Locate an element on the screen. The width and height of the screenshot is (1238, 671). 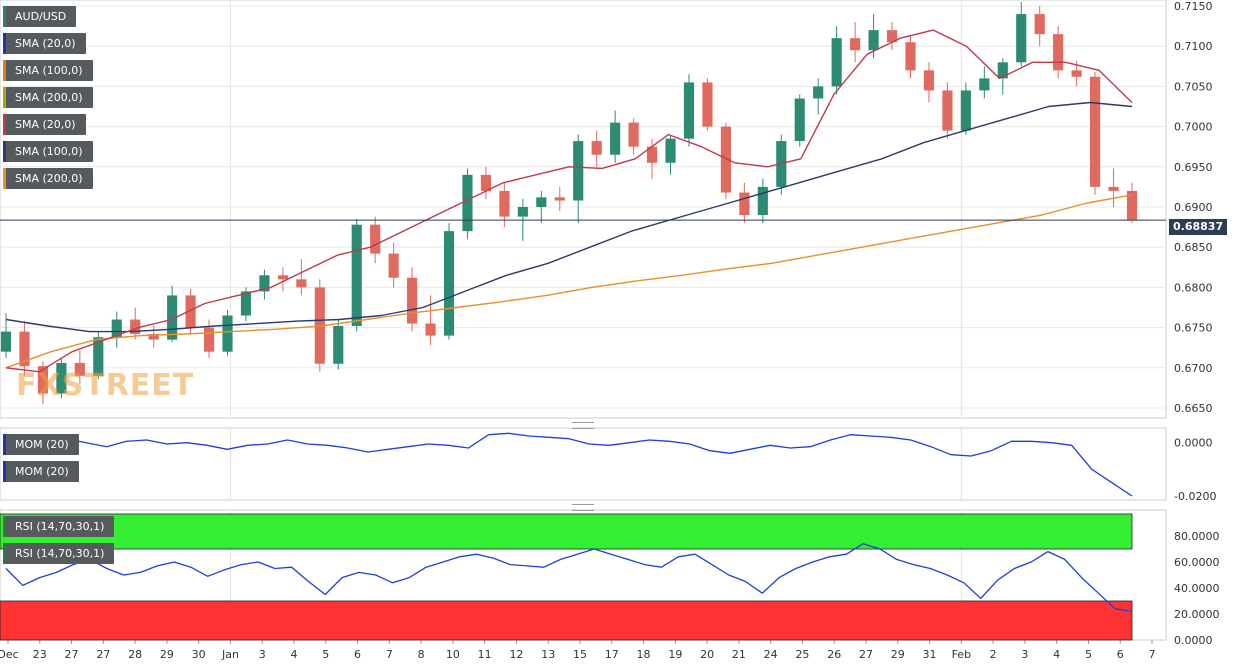
x-tick-label: Jan is located at coordinates (230, 654).